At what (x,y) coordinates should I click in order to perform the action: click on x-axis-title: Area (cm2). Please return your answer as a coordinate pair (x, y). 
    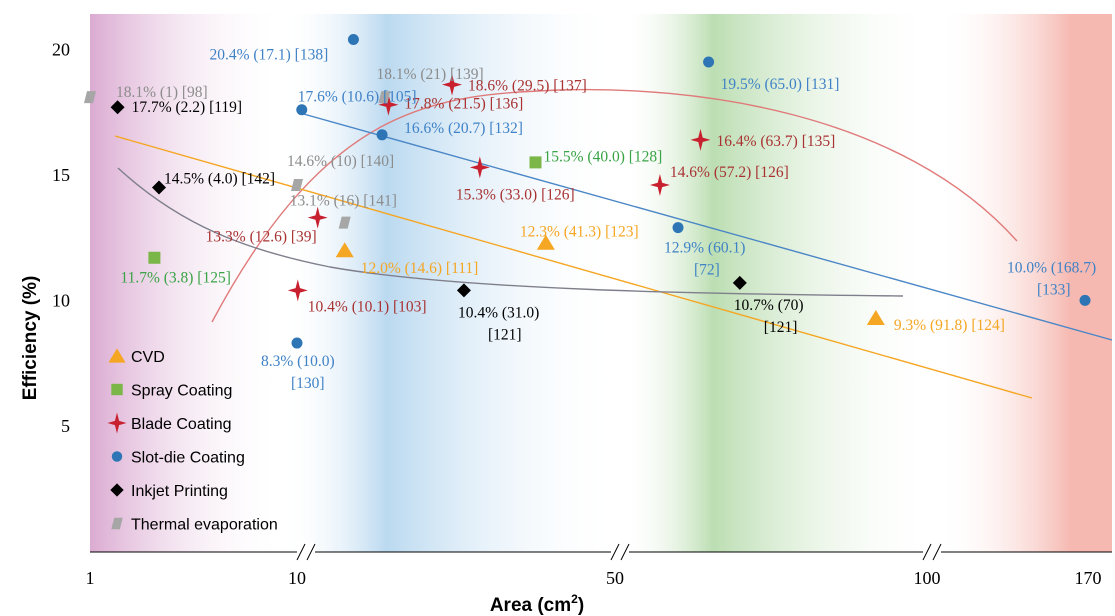
    Looking at the image, I should click on (537, 604).